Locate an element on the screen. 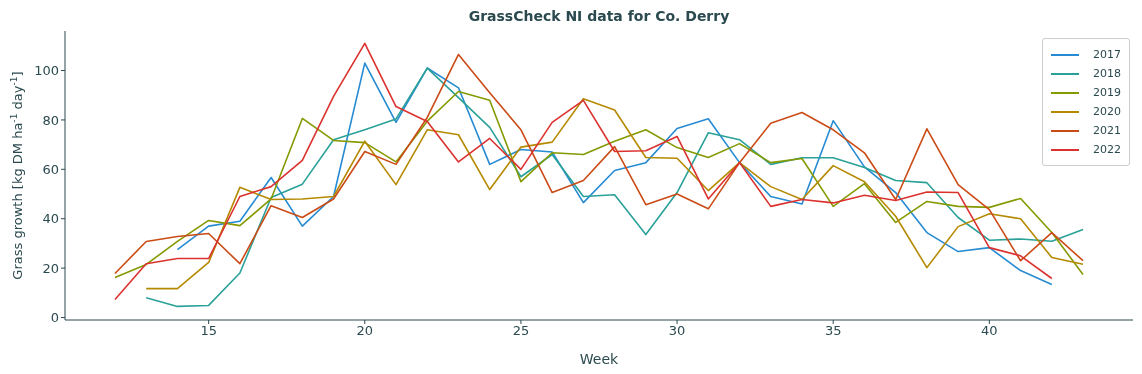 Image resolution: width=1142 pixels, height=374 pixels. x-tick-label: 35 is located at coordinates (833, 331).